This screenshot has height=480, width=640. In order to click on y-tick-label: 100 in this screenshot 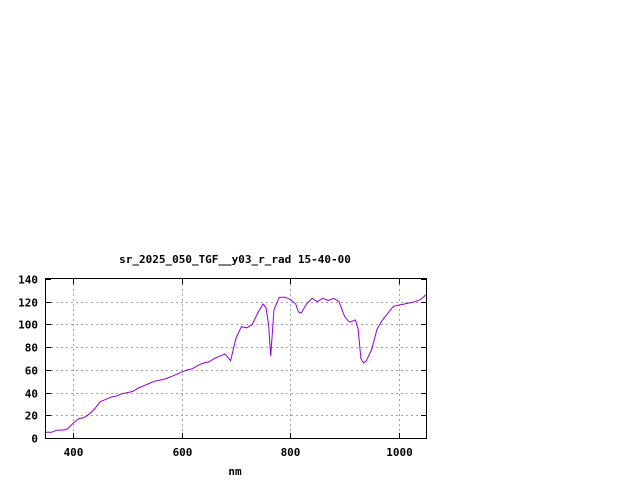, I will do `click(28, 325)`.